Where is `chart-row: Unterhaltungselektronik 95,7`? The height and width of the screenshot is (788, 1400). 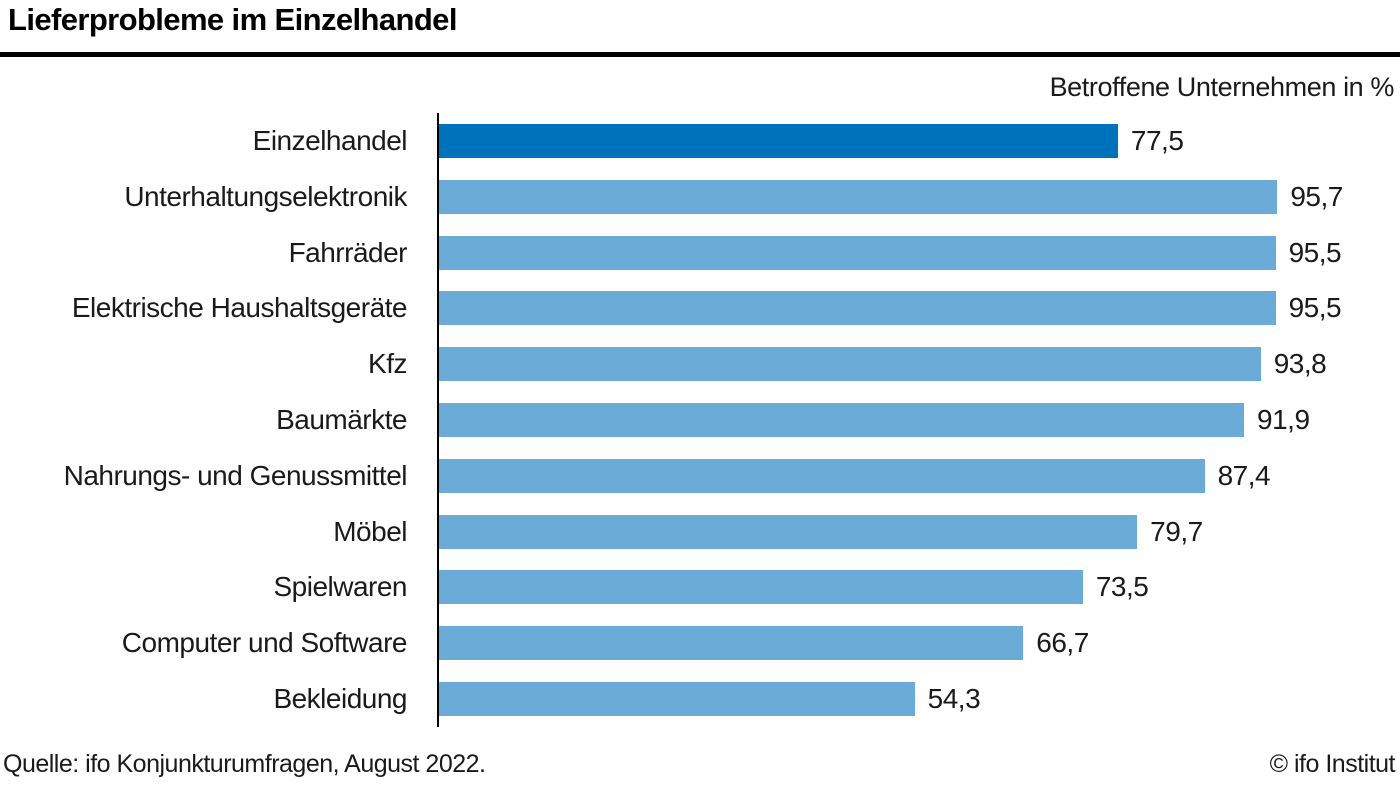
chart-row: Unterhaltungselektronik 95,7 is located at coordinates (700, 197).